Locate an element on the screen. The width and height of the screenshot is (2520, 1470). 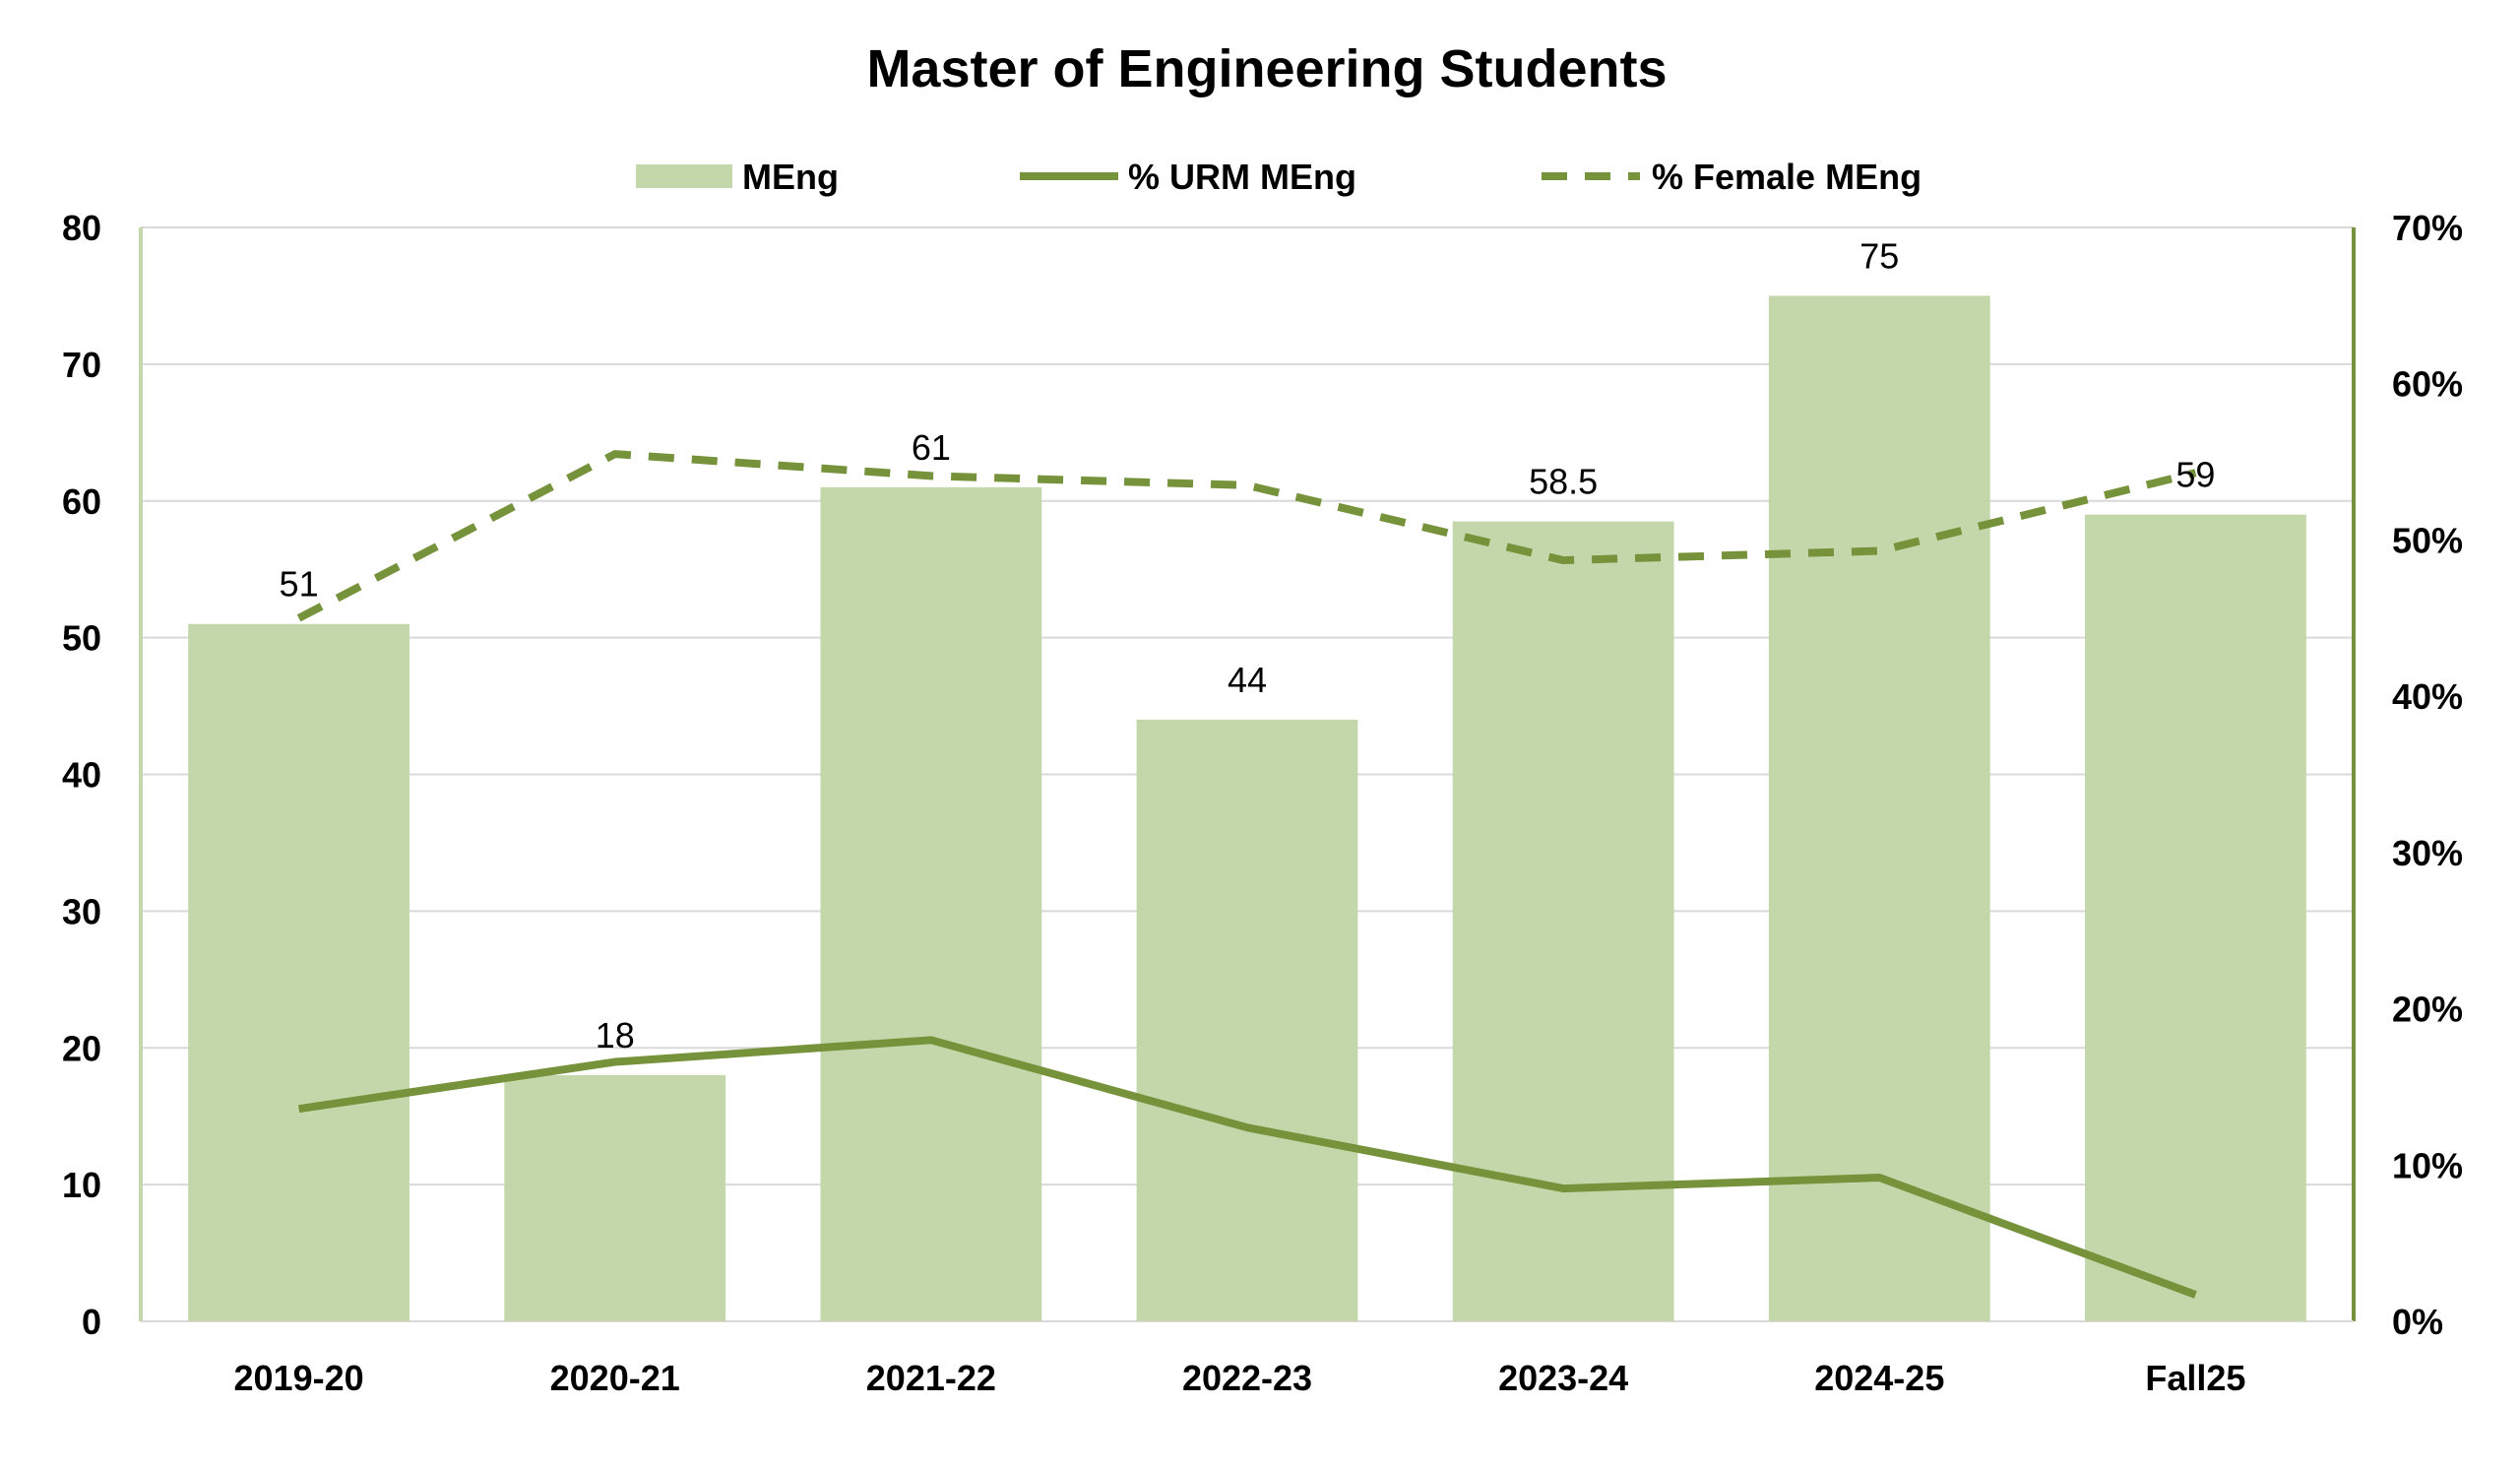
data-label: 44 is located at coordinates (1247, 680).